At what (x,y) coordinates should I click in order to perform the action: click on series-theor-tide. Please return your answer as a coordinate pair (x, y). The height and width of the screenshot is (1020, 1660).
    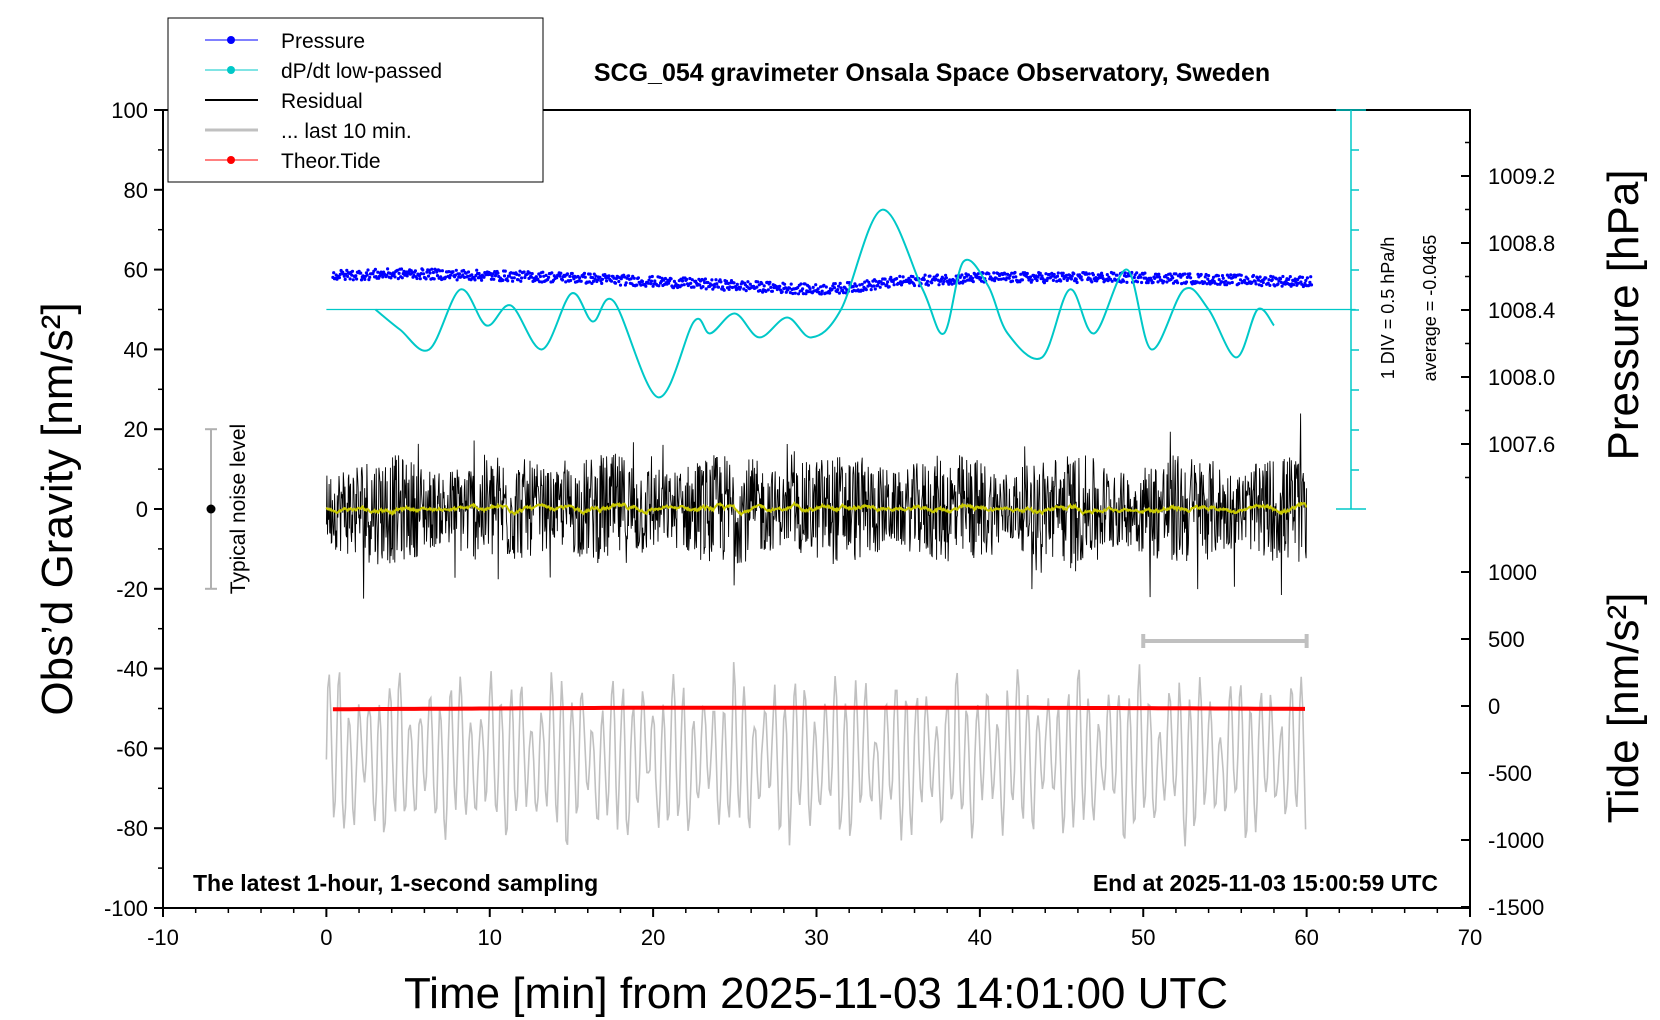
    Looking at the image, I should click on (818, 708).